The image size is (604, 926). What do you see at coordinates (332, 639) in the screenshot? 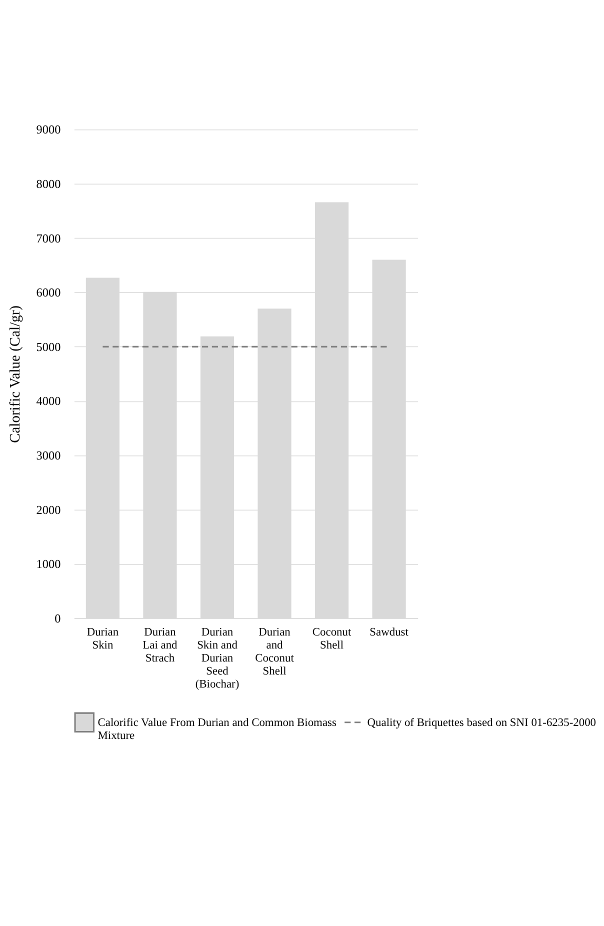
I see `x-tick-label: Coconut Shell` at bounding box center [332, 639].